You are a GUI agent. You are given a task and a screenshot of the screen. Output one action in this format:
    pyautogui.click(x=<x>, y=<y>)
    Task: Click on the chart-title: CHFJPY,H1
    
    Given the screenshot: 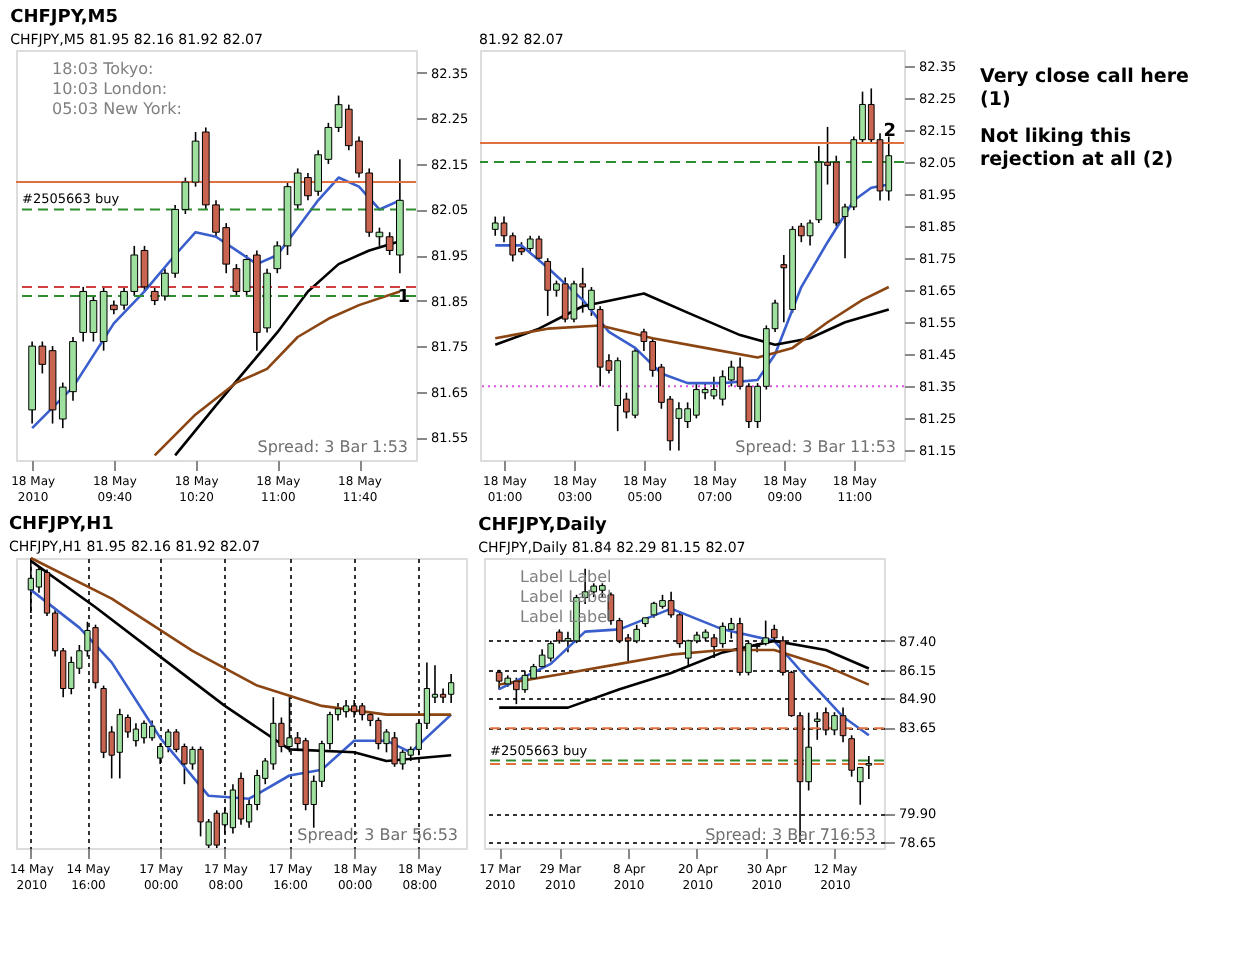 What is the action you would take?
    pyautogui.click(x=61, y=524)
    